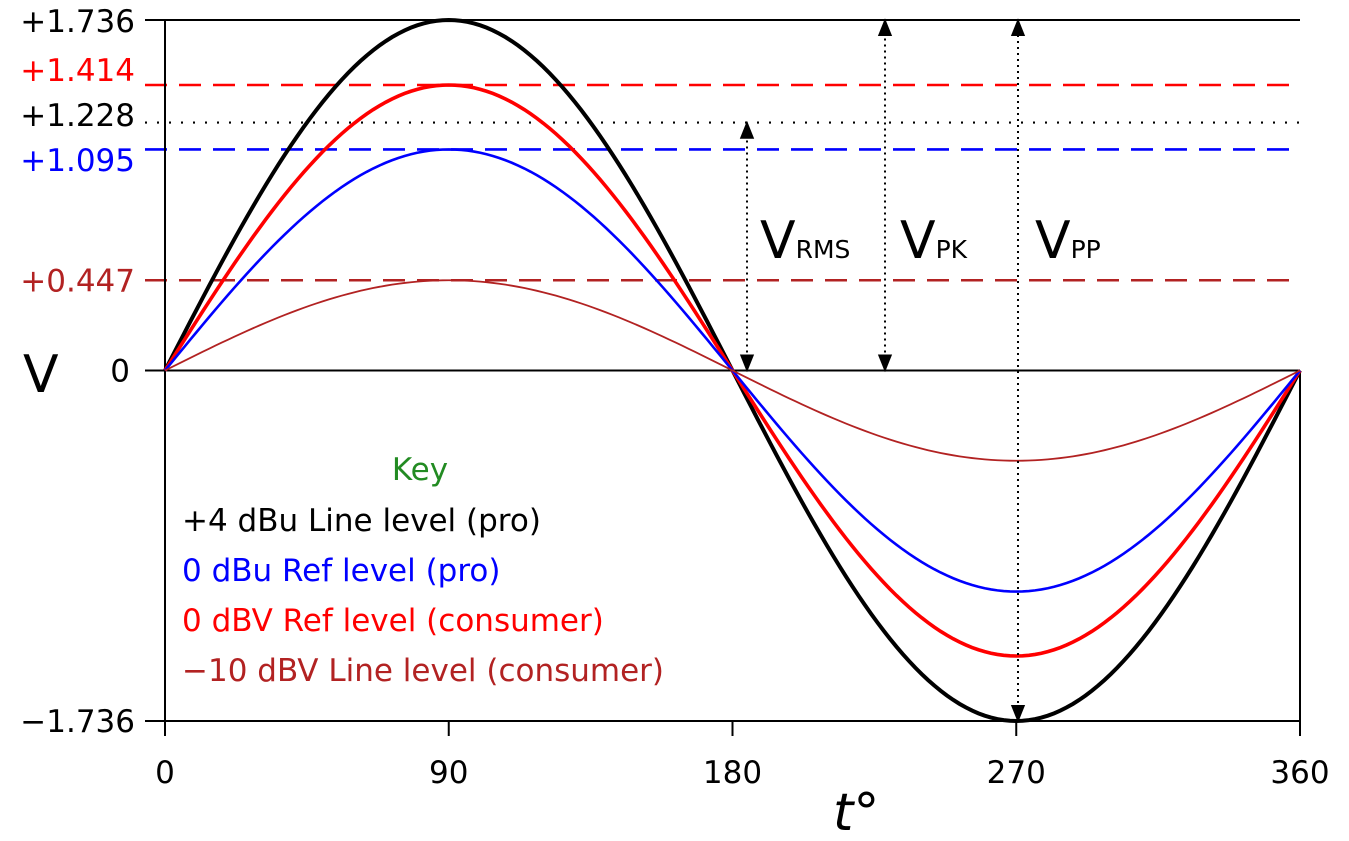  What do you see at coordinates (866, 809) in the screenshot?
I see `x-axis-label-degree: °` at bounding box center [866, 809].